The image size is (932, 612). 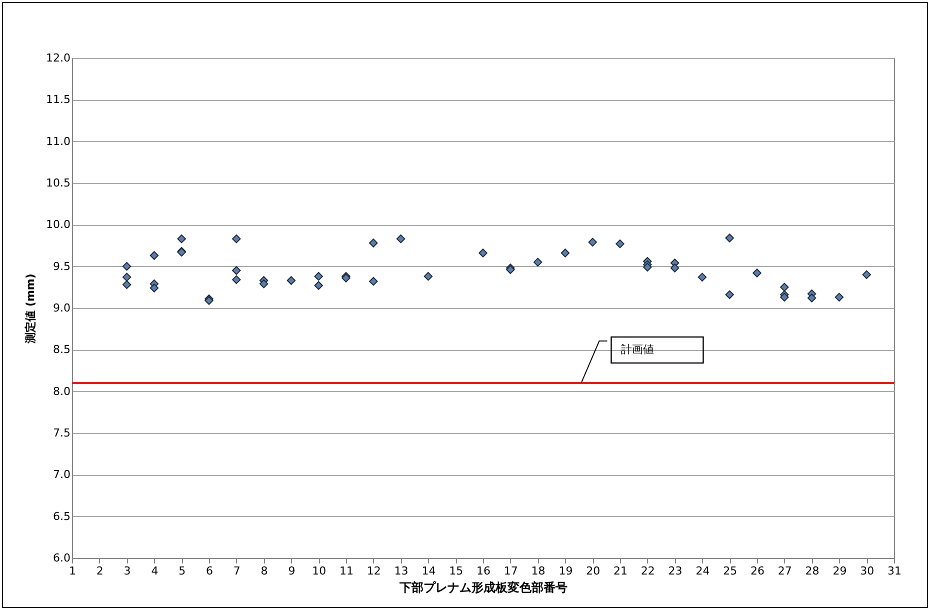 I want to click on x-tick-label: 20, so click(x=593, y=571).